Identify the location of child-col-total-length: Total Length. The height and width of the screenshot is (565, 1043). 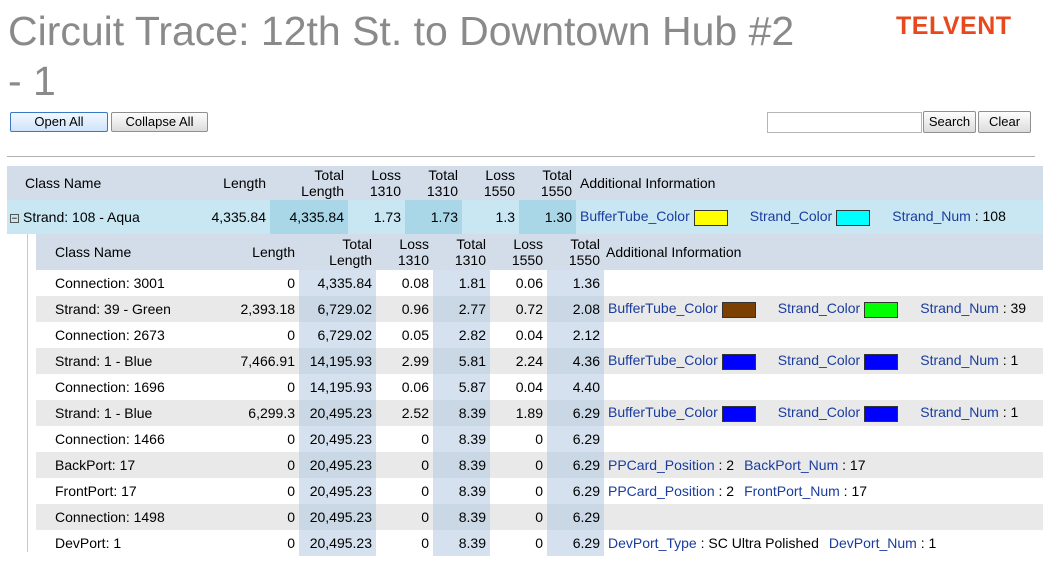
(337, 252).